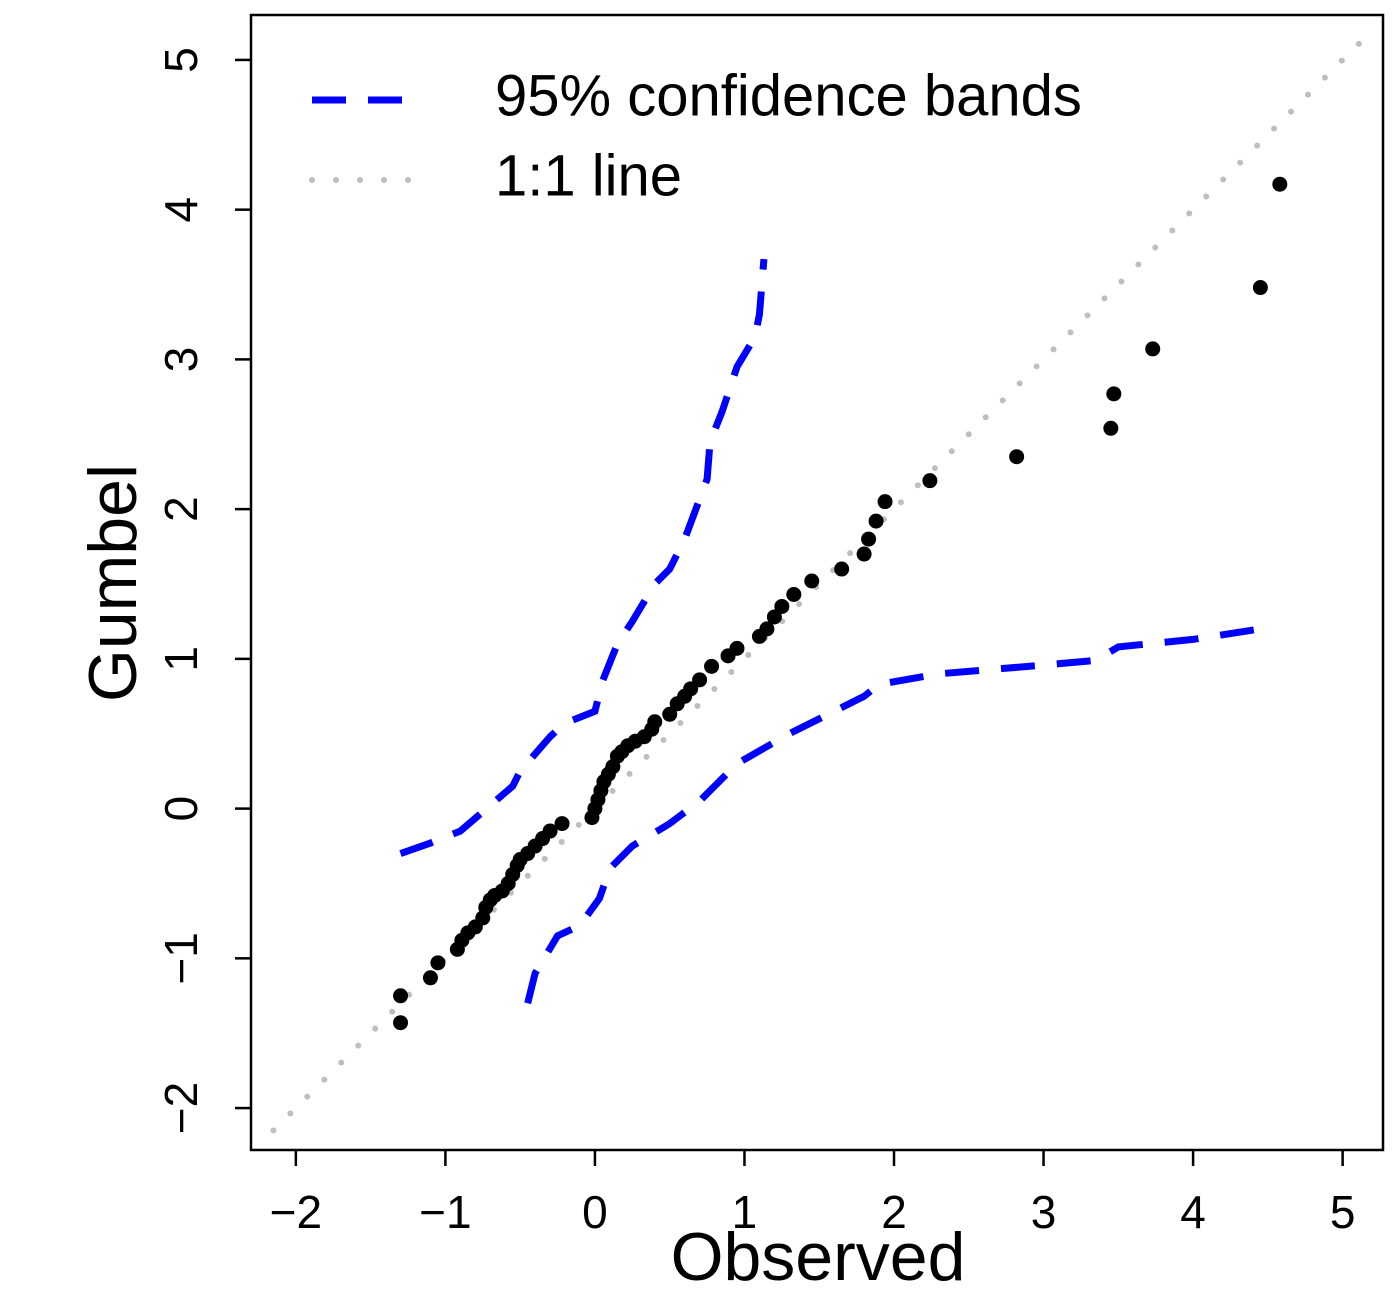 Image resolution: width=1395 pixels, height=1293 pixels. I want to click on y-tick-label: 0, so click(181, 809).